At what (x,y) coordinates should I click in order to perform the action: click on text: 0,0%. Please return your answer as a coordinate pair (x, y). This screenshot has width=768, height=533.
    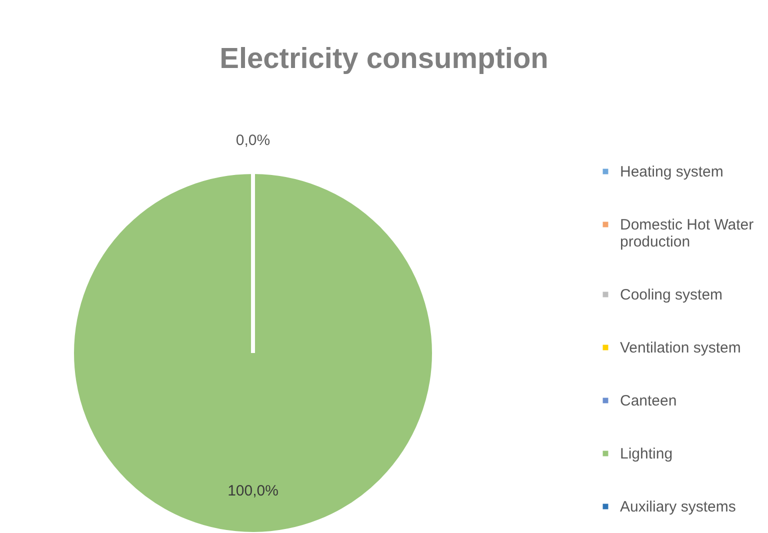
    Looking at the image, I should click on (253, 140).